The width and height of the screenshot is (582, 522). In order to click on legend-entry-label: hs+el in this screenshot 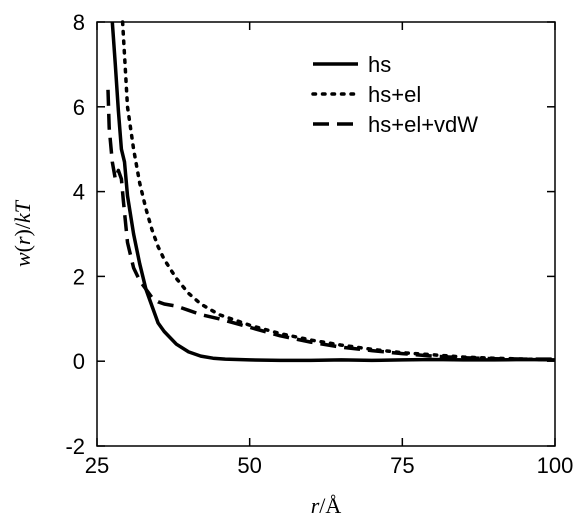, I will do `click(394, 94)`.